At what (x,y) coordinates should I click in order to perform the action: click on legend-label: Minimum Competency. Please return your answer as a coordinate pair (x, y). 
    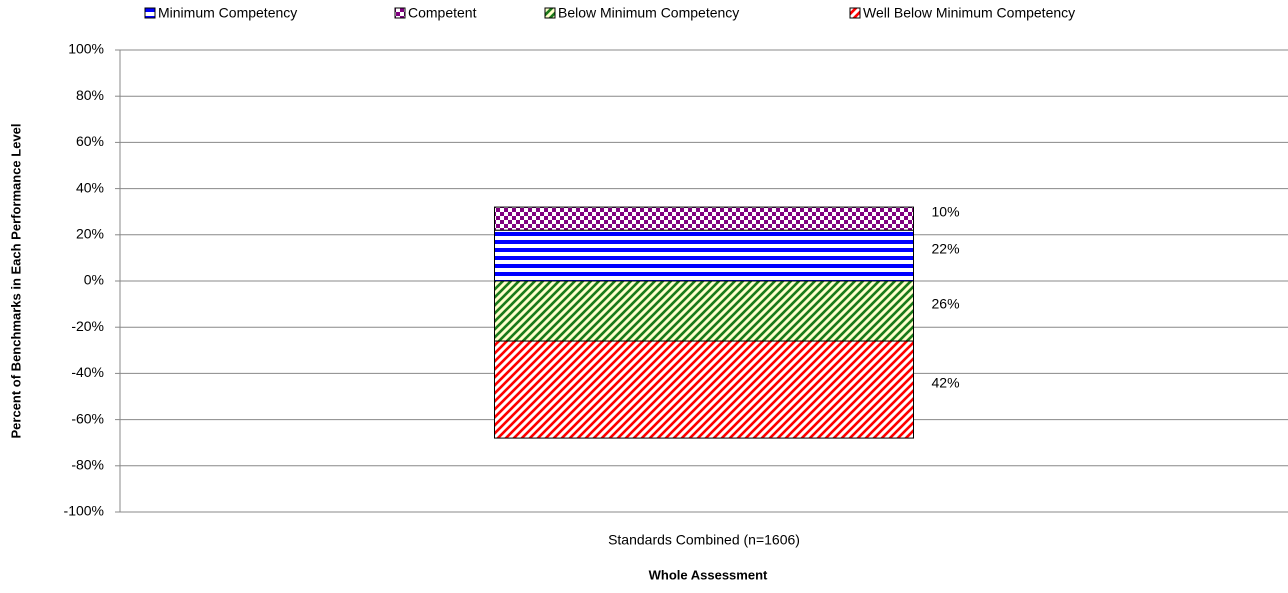
    Looking at the image, I should click on (227, 13).